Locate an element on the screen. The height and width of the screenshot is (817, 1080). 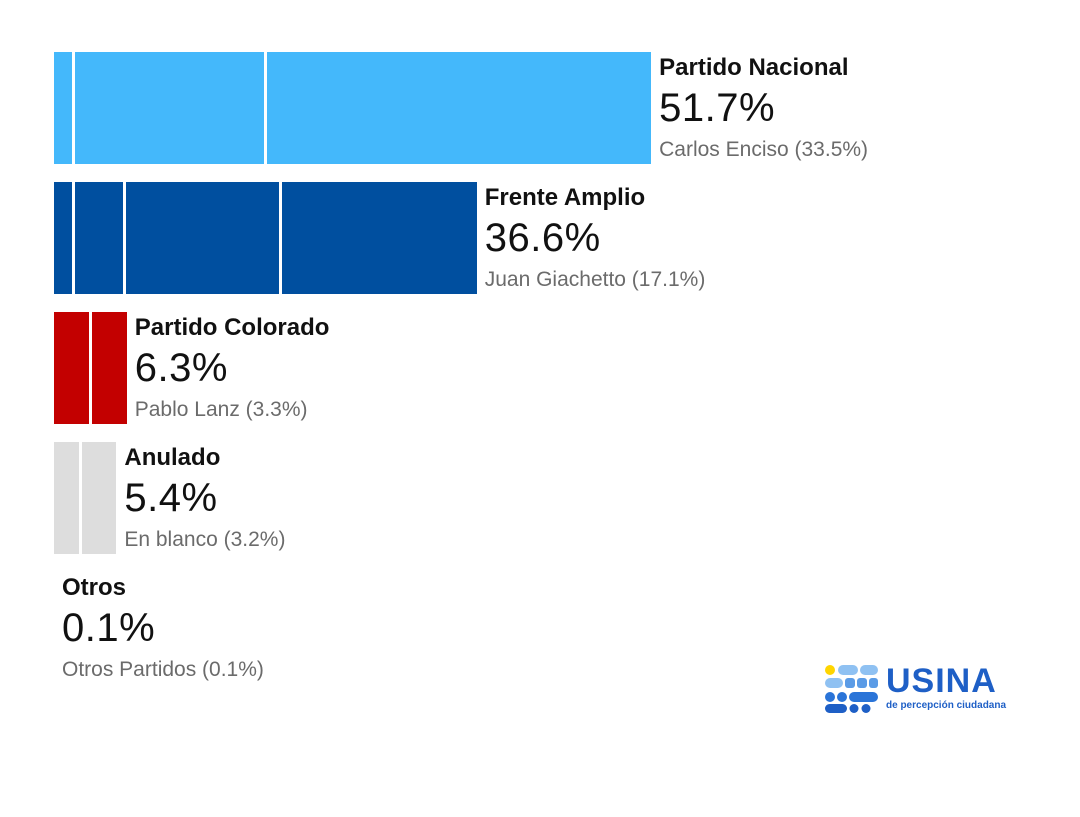
party-name-label: Otros is located at coordinates (94, 587).